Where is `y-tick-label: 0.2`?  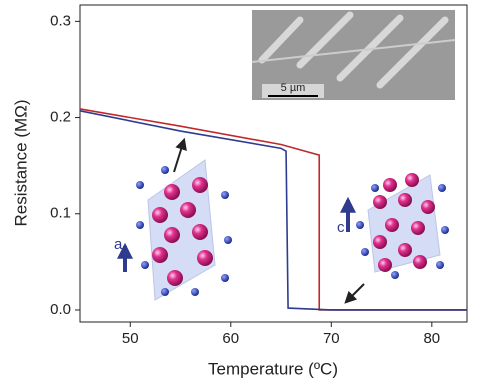
y-tick-label: 0.2 is located at coordinates (60, 117).